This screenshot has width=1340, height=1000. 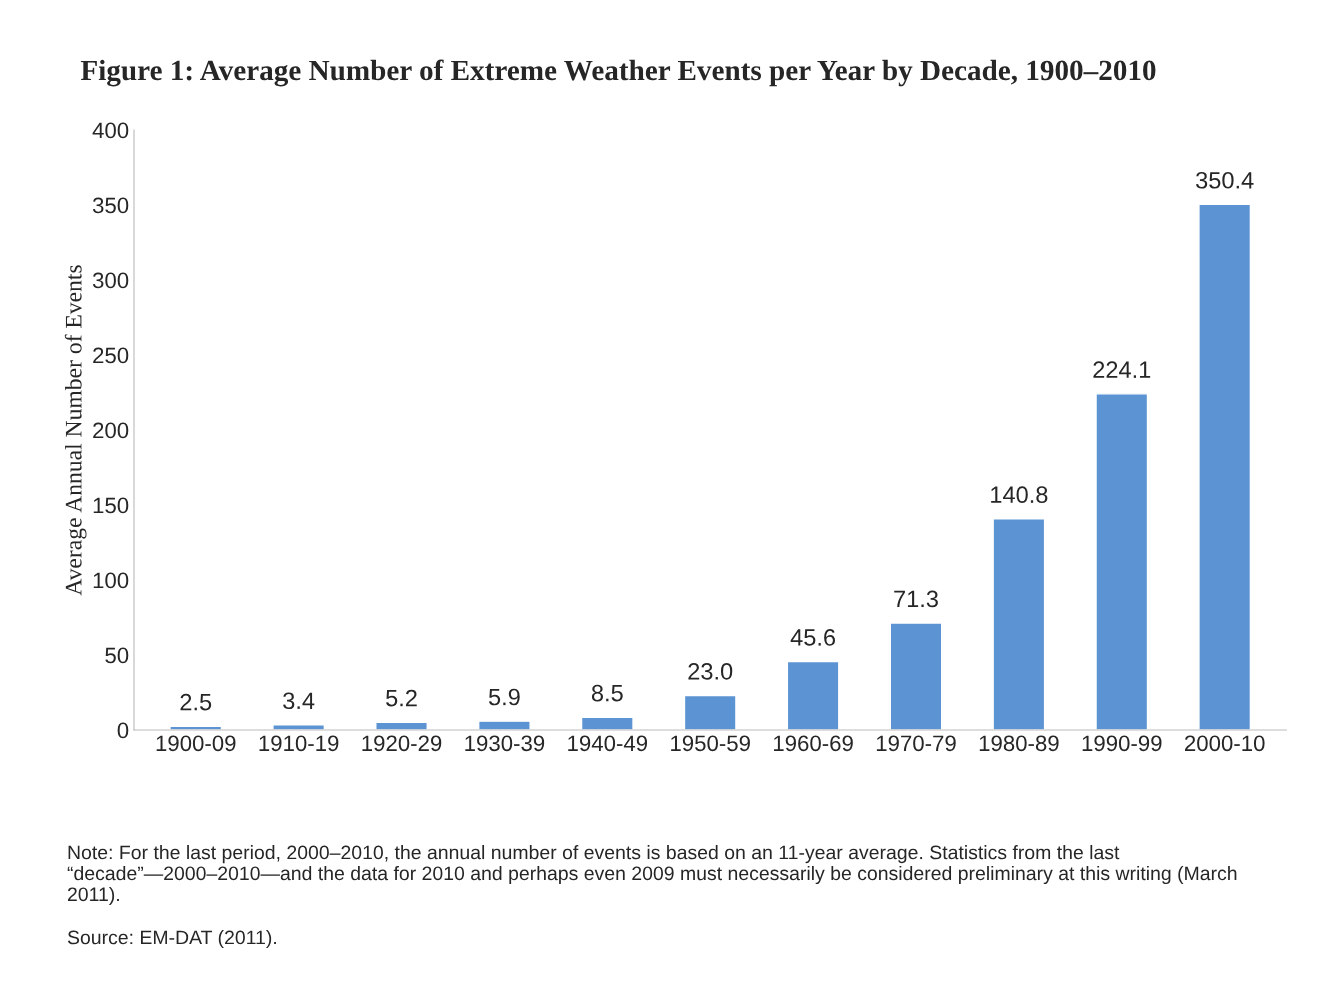 I want to click on x-tick-label: 1960-69, so click(x=813, y=743).